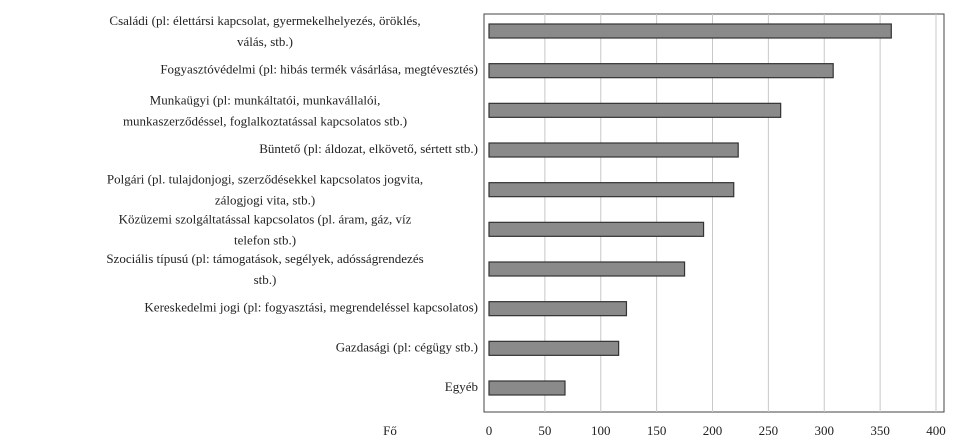  What do you see at coordinates (265, 279) in the screenshot?
I see `y-tick-label: stb.)` at bounding box center [265, 279].